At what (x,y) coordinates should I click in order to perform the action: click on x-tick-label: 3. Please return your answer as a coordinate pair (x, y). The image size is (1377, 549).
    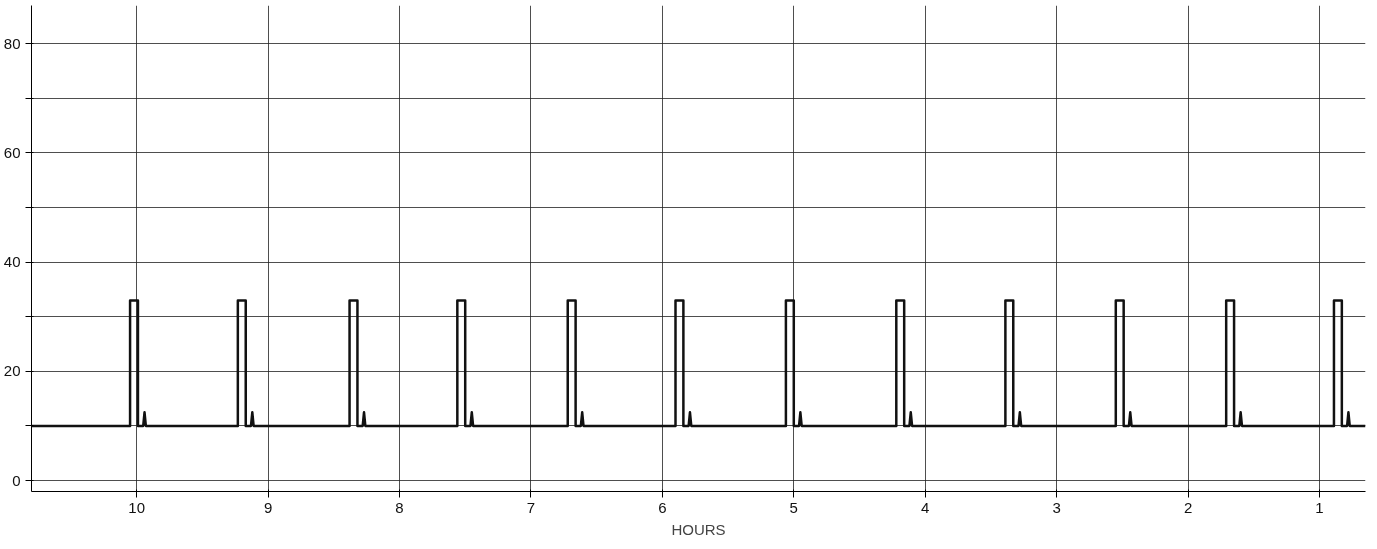
    Looking at the image, I should click on (1056, 507).